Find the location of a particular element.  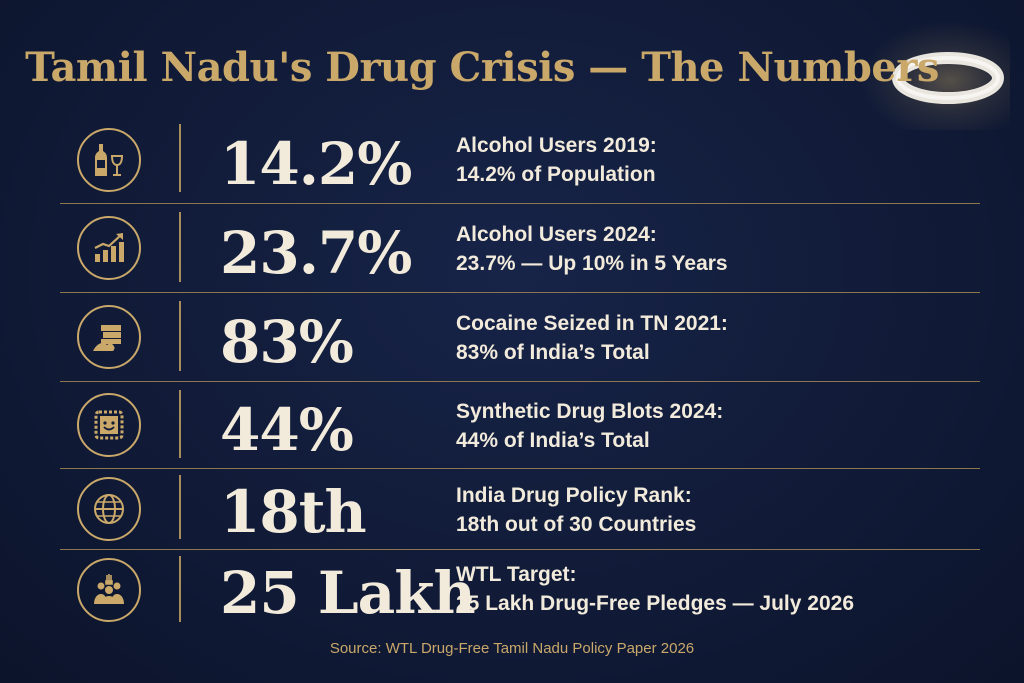

stat-label: Synthetic Drug Blots 2024: is located at coordinates (590, 411).